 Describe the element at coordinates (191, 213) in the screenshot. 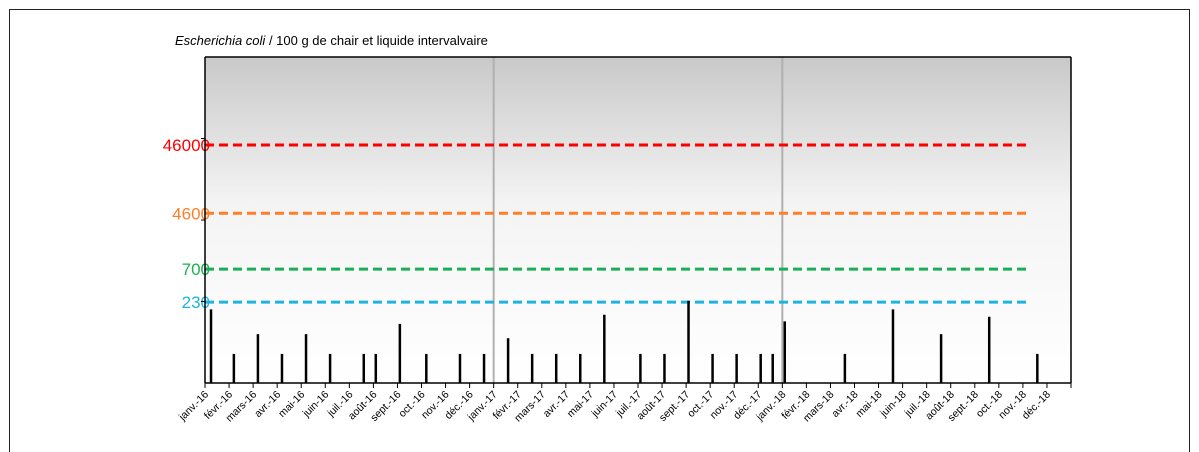

I see `threshold-label: 4600` at that location.